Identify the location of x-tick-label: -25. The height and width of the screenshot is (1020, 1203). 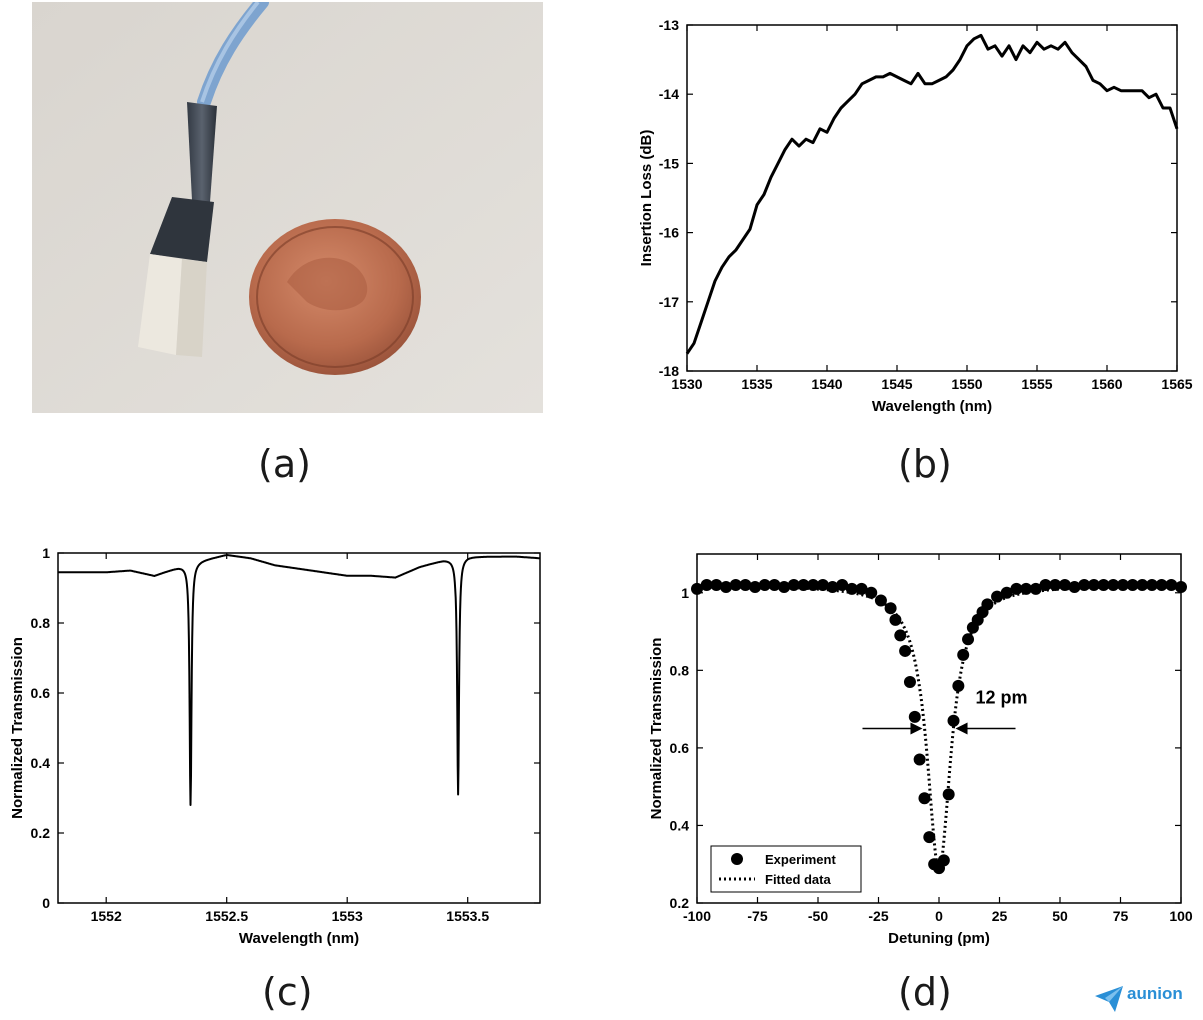
(878, 916).